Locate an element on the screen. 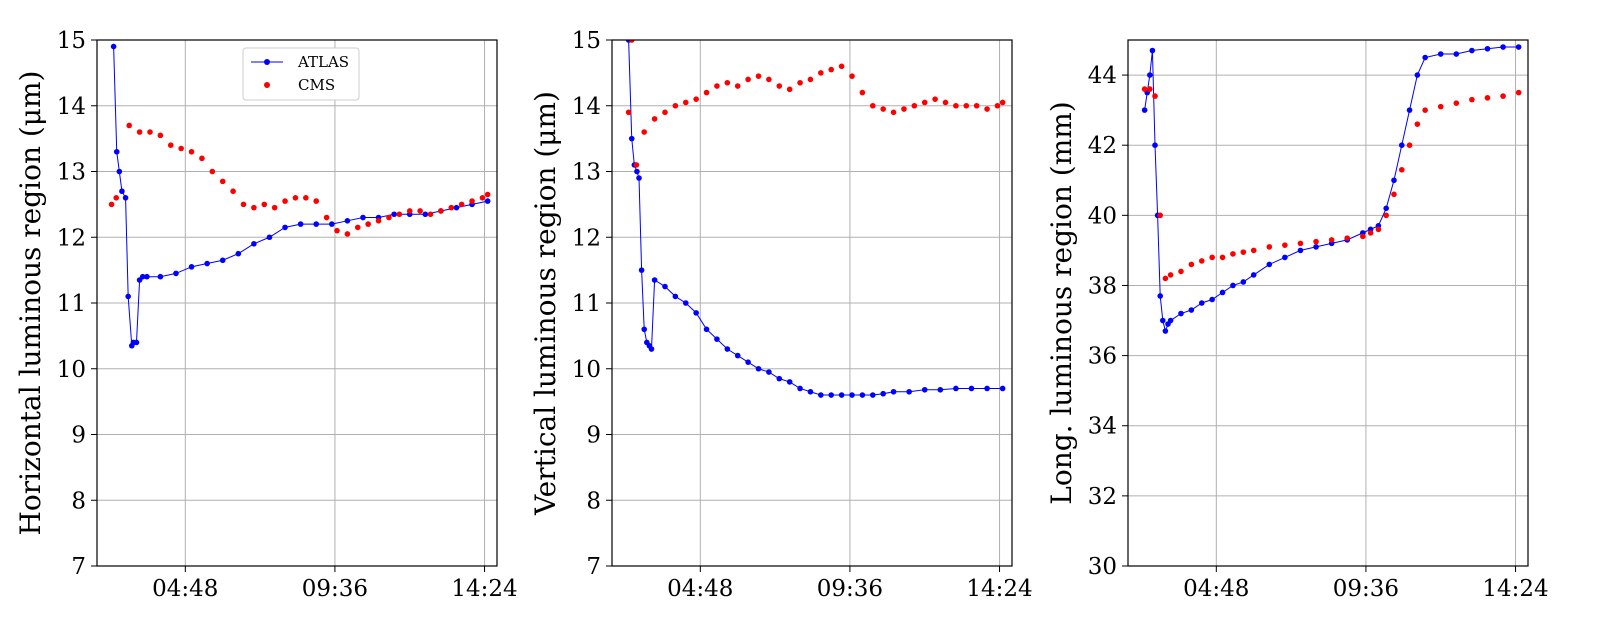 This screenshot has height=640, width=1600. y-tick-label: 38 is located at coordinates (1102, 286).